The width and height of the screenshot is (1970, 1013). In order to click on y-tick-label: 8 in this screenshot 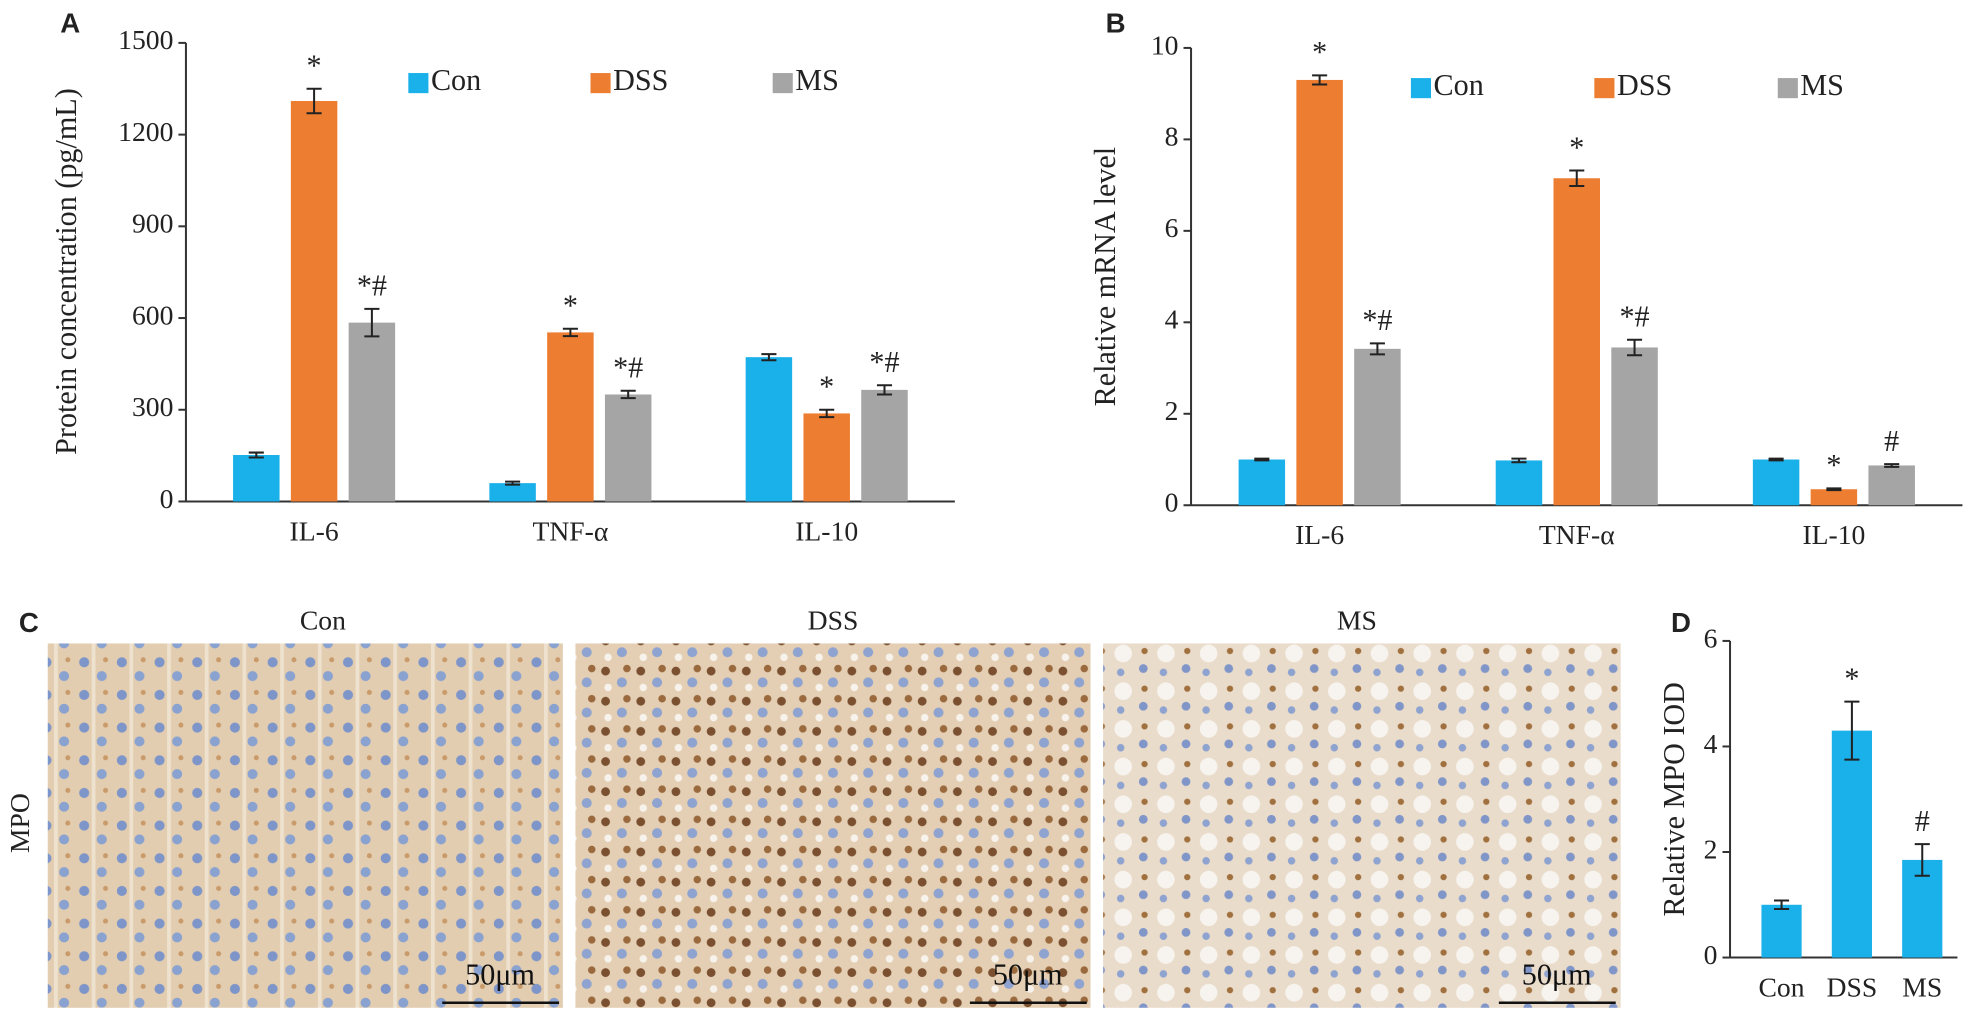, I will do `click(1172, 136)`.